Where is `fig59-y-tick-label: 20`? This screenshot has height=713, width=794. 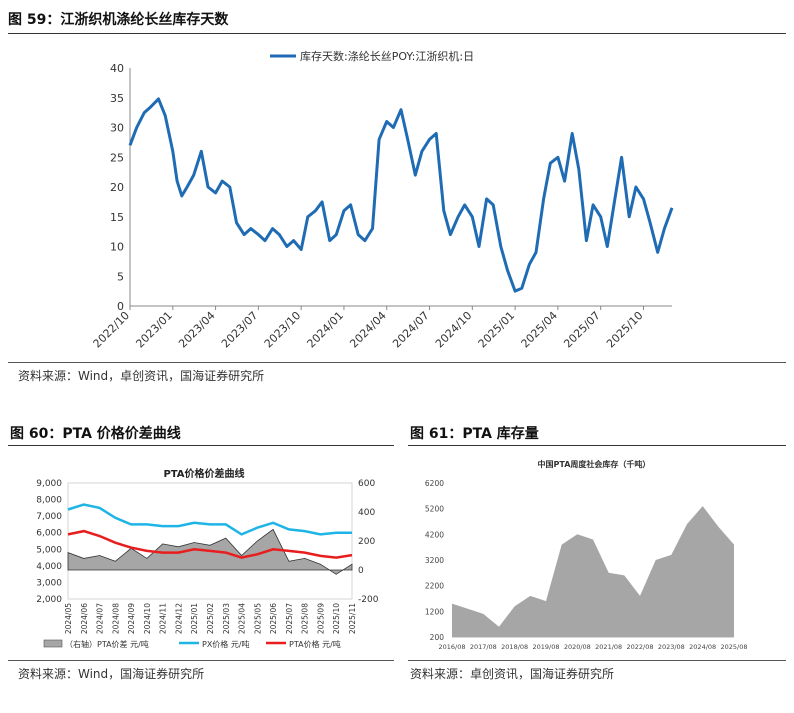 fig59-y-tick-label: 20 is located at coordinates (117, 187).